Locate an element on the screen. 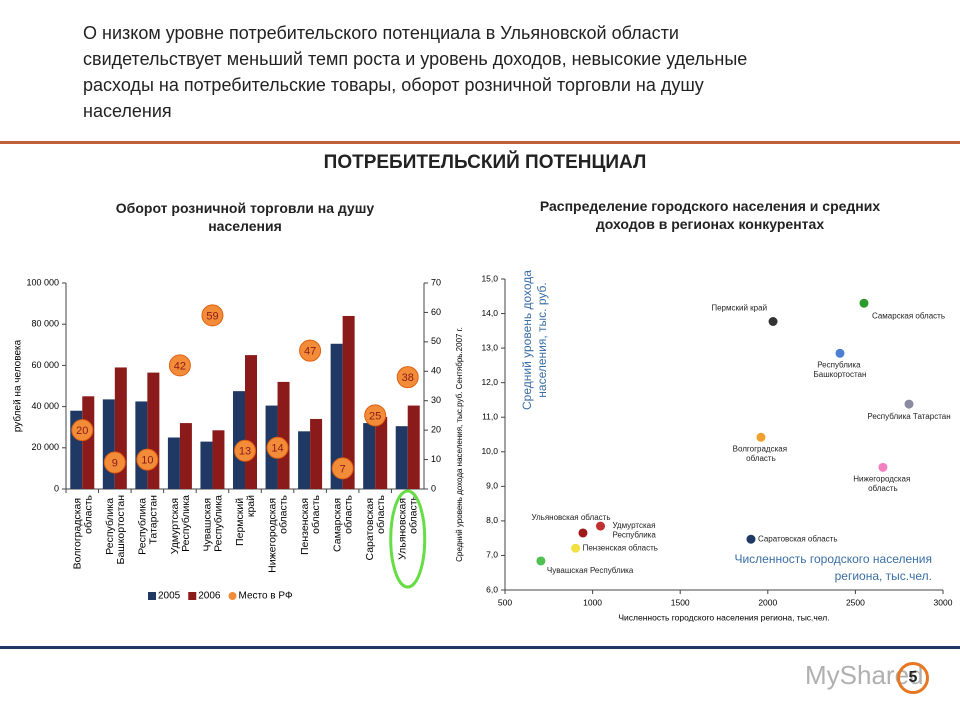 The width and height of the screenshot is (960, 720). y-tick-label: 8,0 is located at coordinates (492, 520).